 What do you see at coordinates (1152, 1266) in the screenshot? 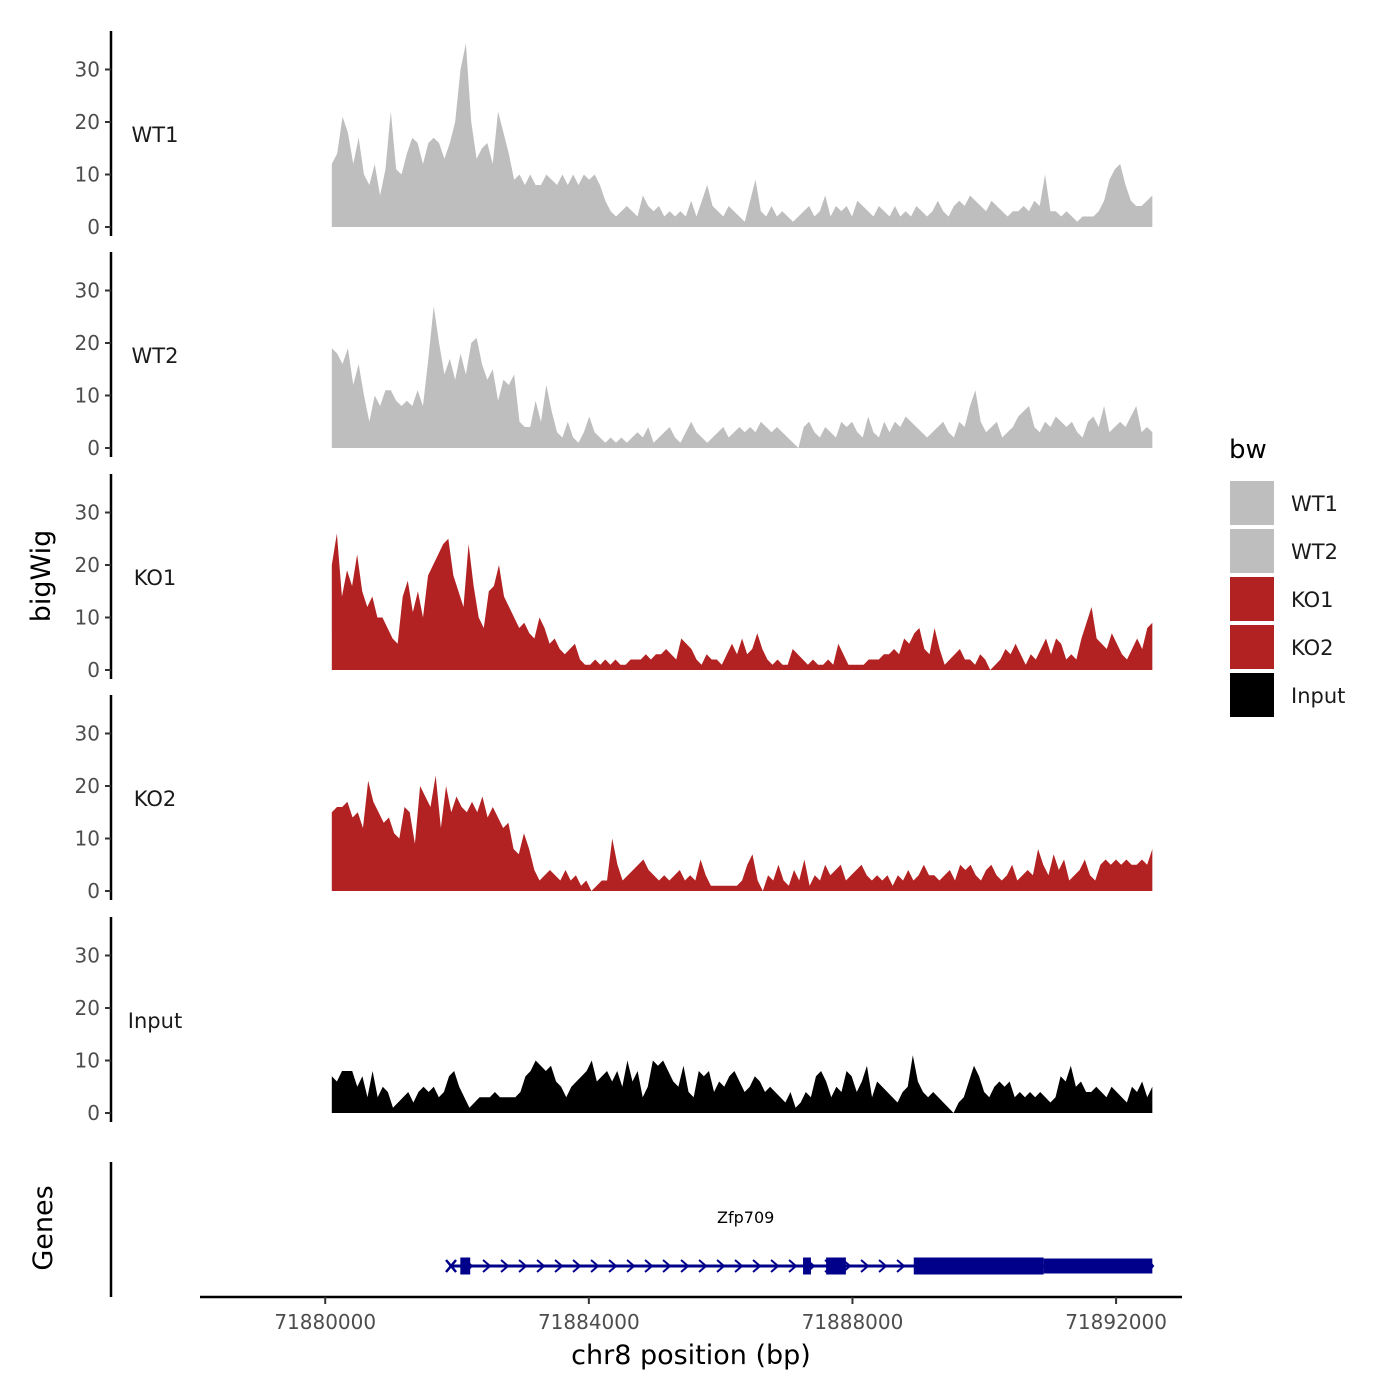
I see `gene-end-marker` at bounding box center [1152, 1266].